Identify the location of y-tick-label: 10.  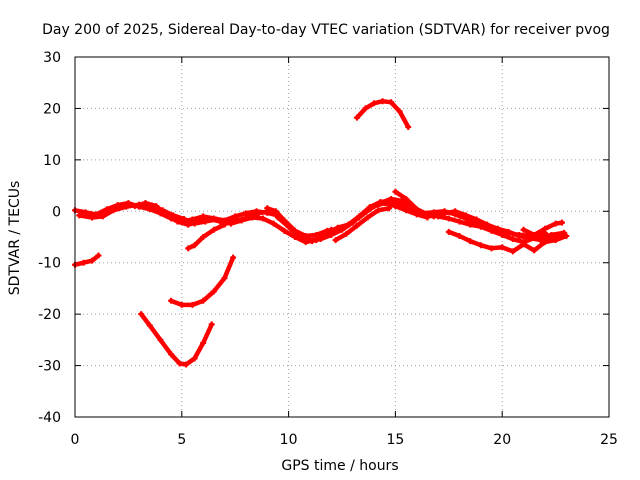
(52, 161).